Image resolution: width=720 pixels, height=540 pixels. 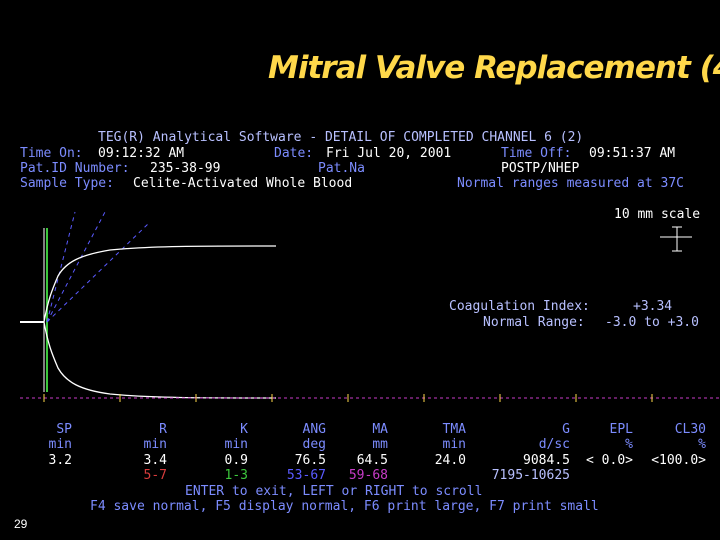 I want to click on time-on-label: Time On:, so click(x=51, y=153).